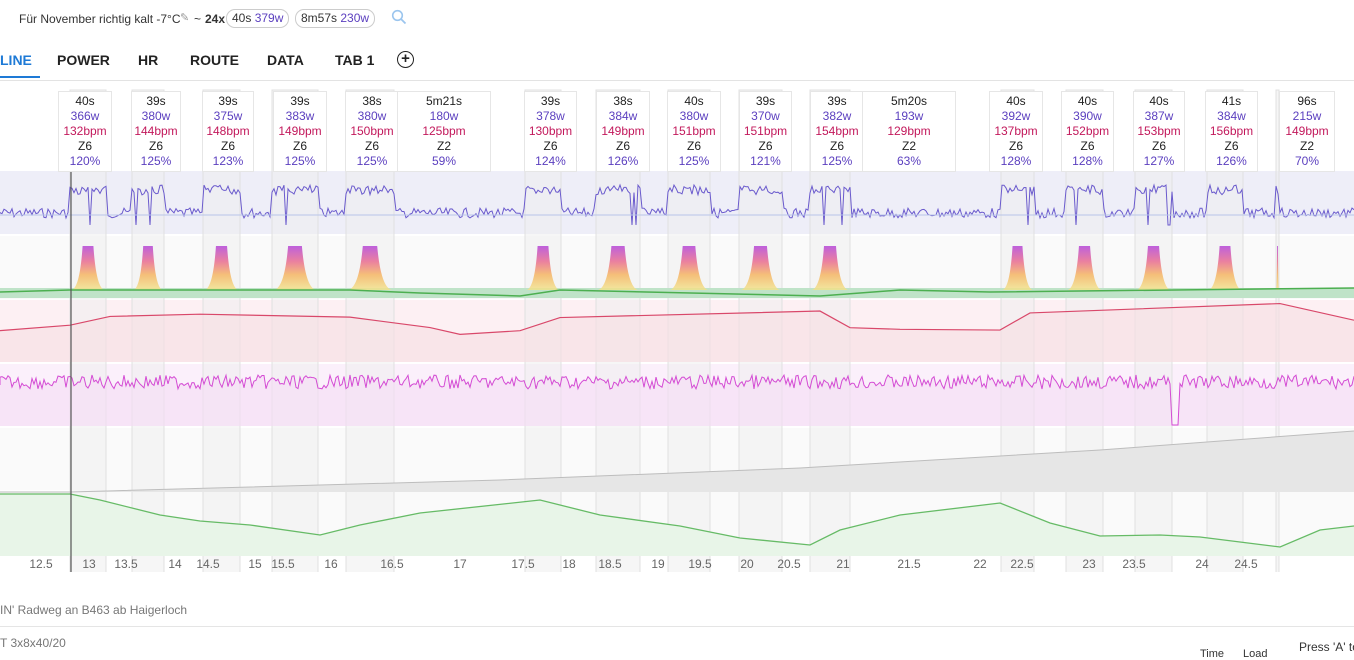 The height and width of the screenshot is (660, 1354). I want to click on tab-hr: HR, so click(148, 60).